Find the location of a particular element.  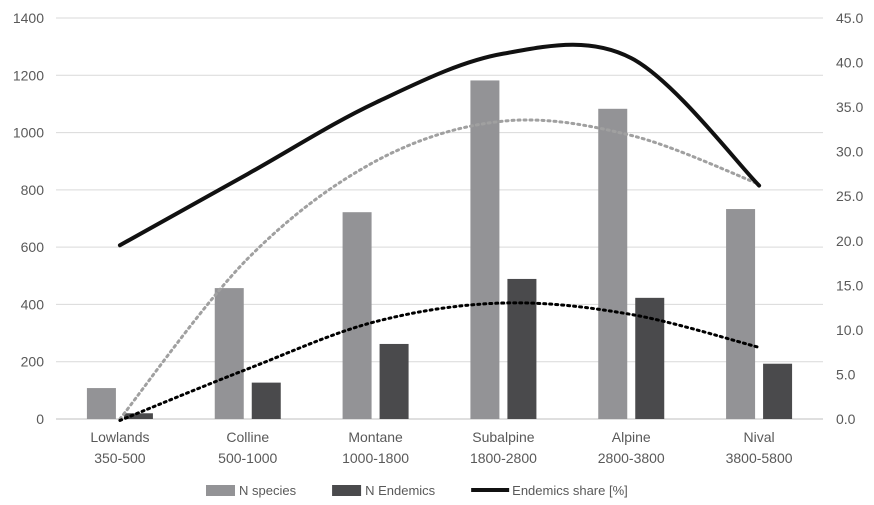

x-category-label: Colline is located at coordinates (247, 437).